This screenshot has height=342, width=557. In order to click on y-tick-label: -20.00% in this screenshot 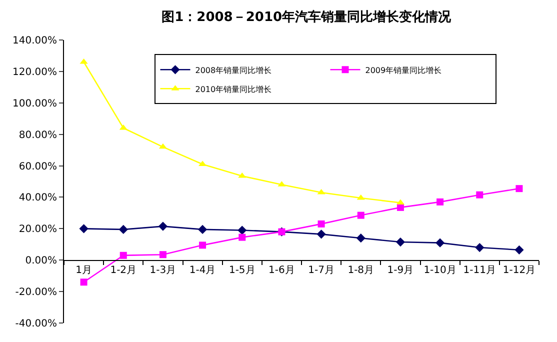, I will do `click(36, 292)`.